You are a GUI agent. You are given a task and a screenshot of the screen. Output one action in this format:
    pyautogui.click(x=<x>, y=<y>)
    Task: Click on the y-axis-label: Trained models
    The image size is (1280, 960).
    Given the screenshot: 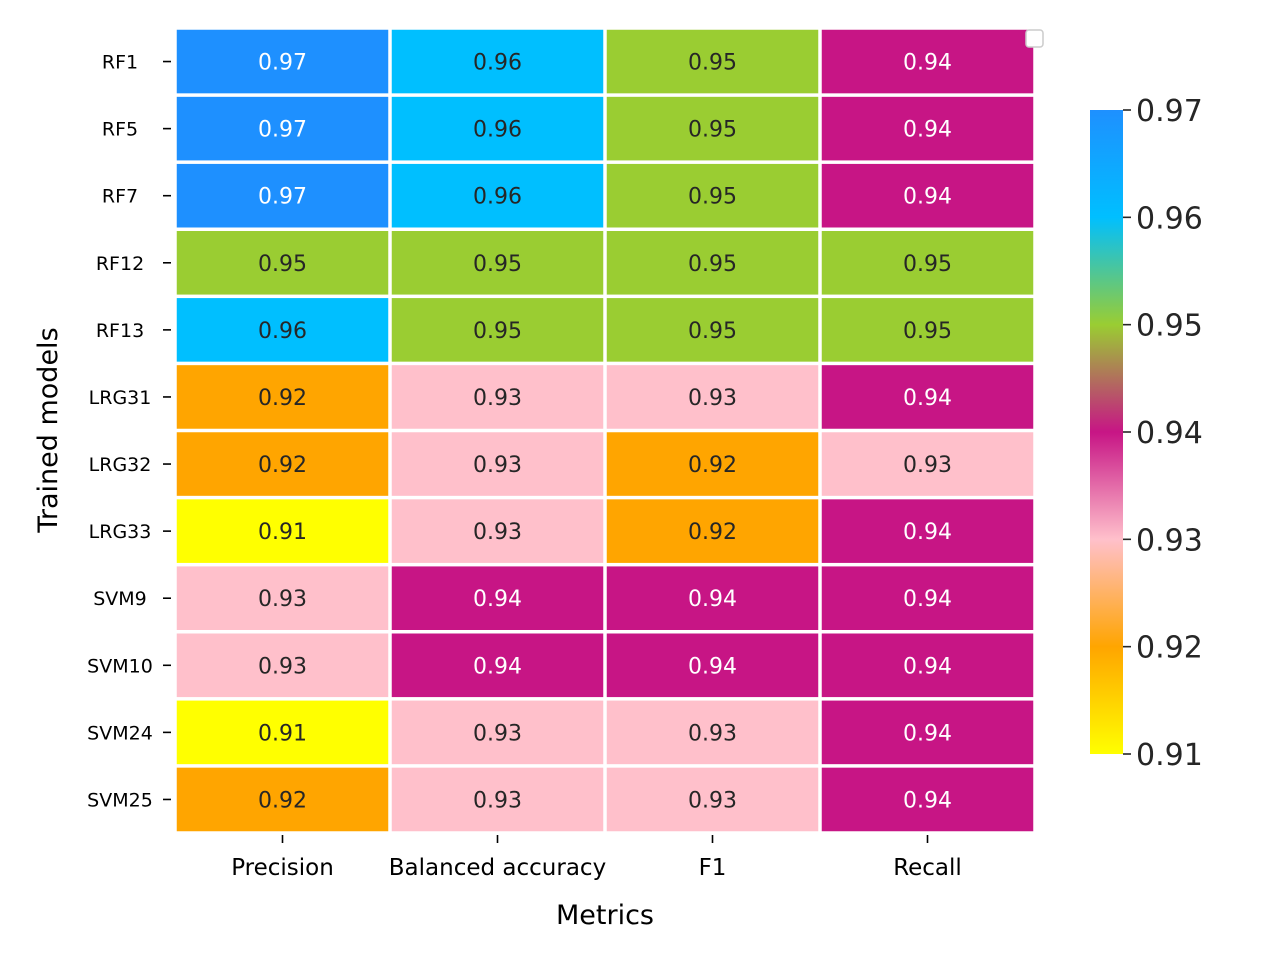 What is the action you would take?
    pyautogui.click(x=48, y=430)
    